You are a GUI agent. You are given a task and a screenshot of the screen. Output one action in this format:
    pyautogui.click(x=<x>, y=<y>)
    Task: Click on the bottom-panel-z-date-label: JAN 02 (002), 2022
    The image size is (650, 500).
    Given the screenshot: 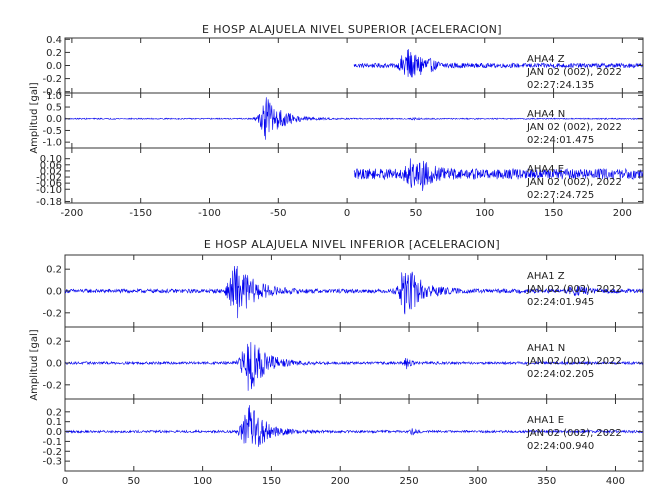 What is the action you would take?
    pyautogui.click(x=574, y=289)
    